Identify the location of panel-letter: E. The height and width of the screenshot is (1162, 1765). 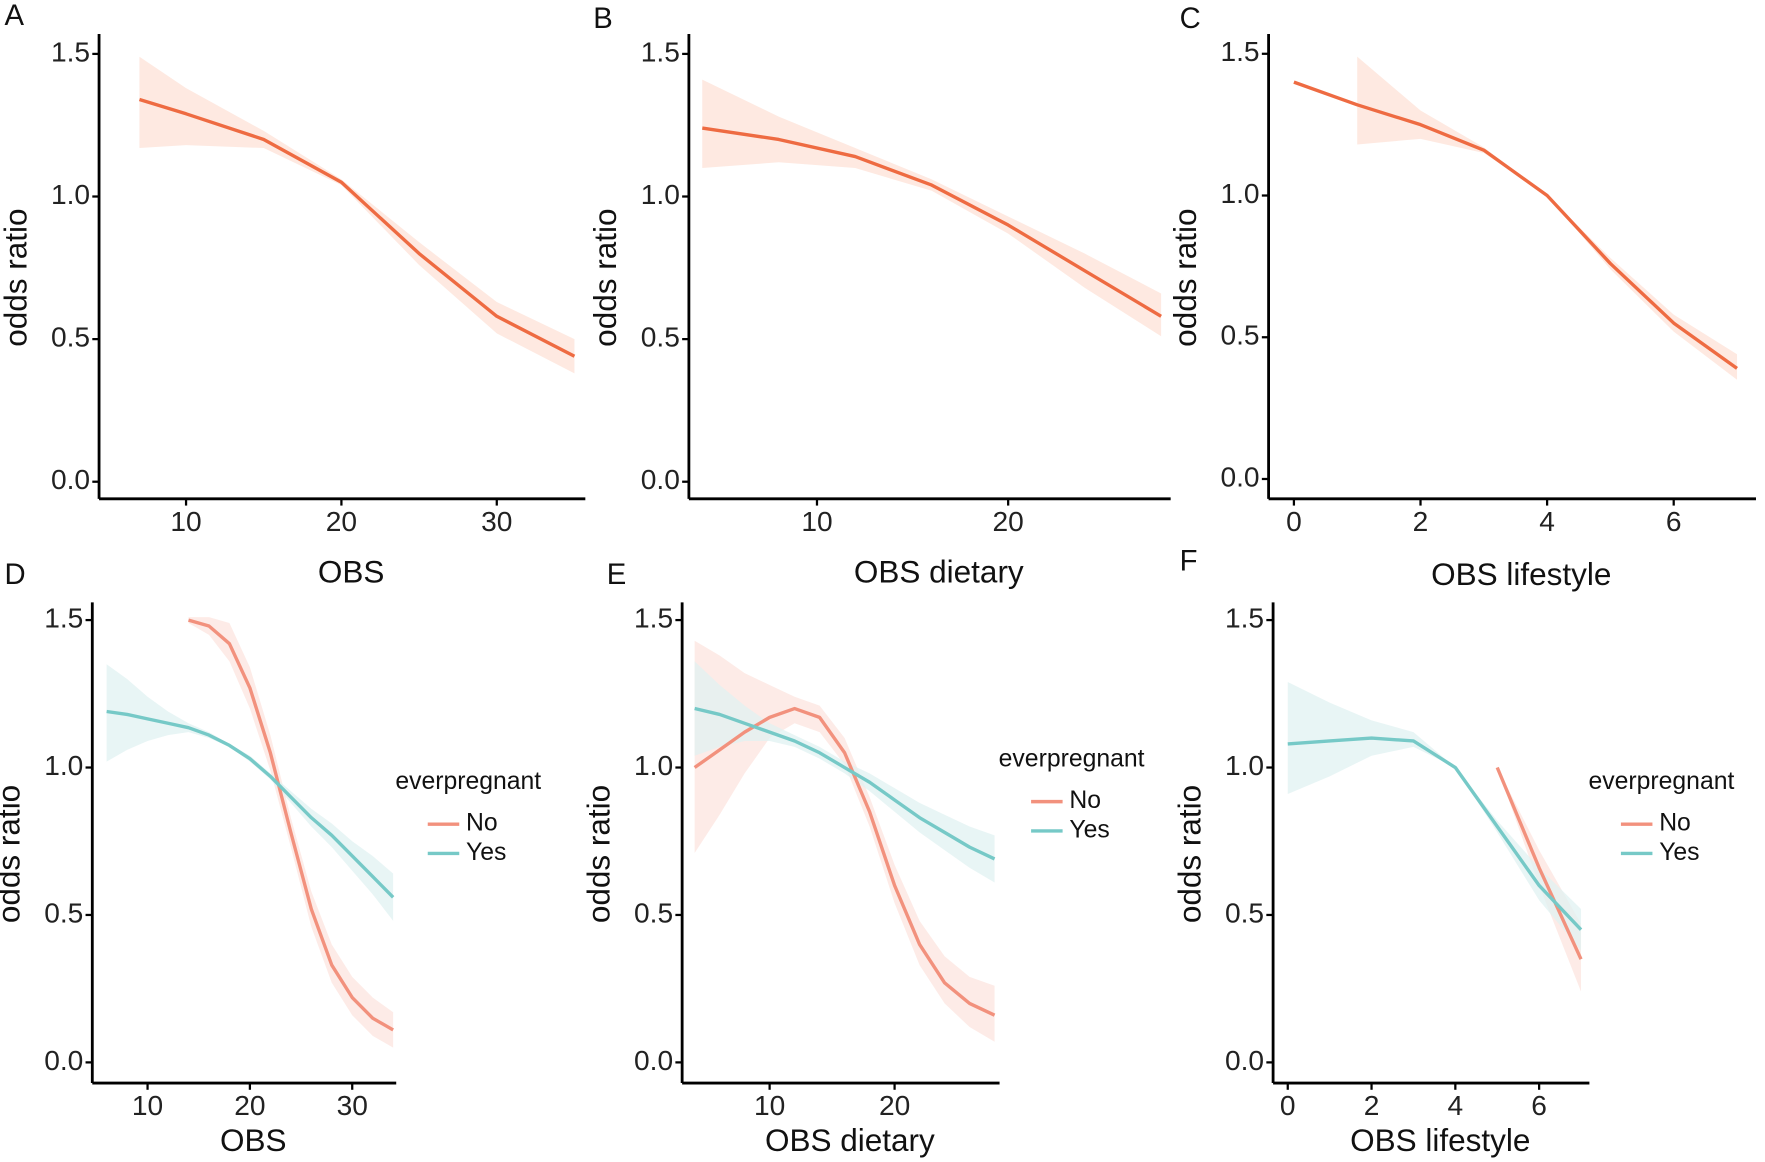
(617, 575).